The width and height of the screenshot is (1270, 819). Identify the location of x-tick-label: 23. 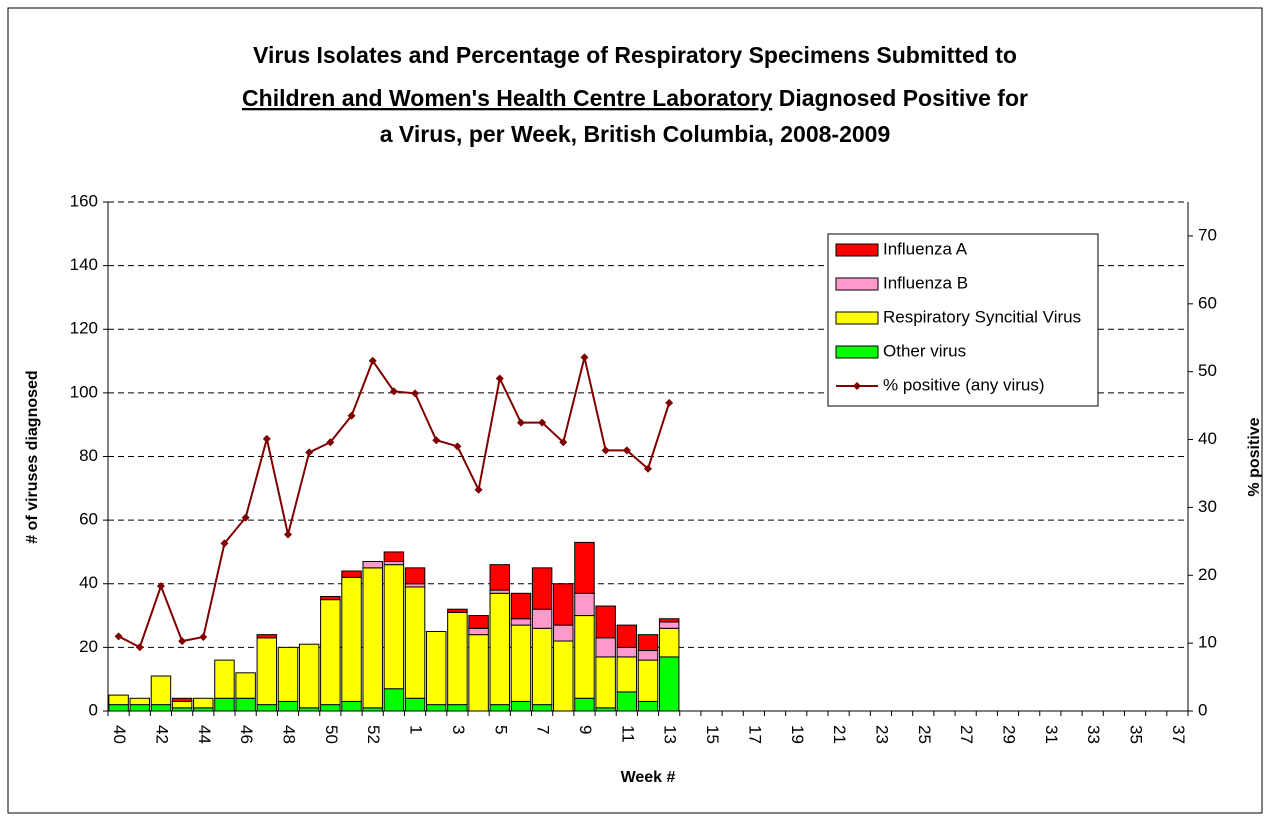
(881, 734).